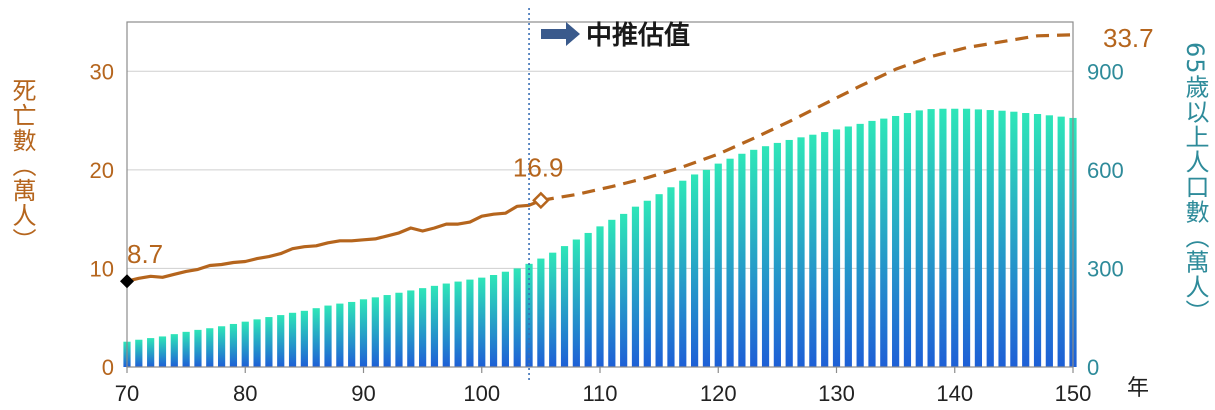  I want to click on x-axis-unit-label: 年, so click(1138, 387).